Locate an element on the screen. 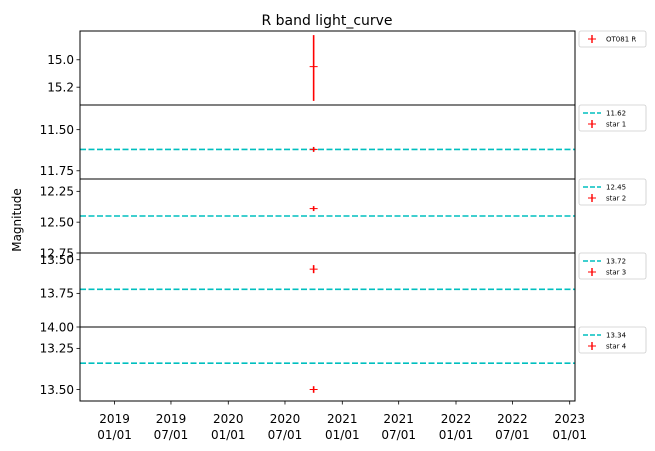  x-tick: 2021 01/01 is located at coordinates (342, 421).